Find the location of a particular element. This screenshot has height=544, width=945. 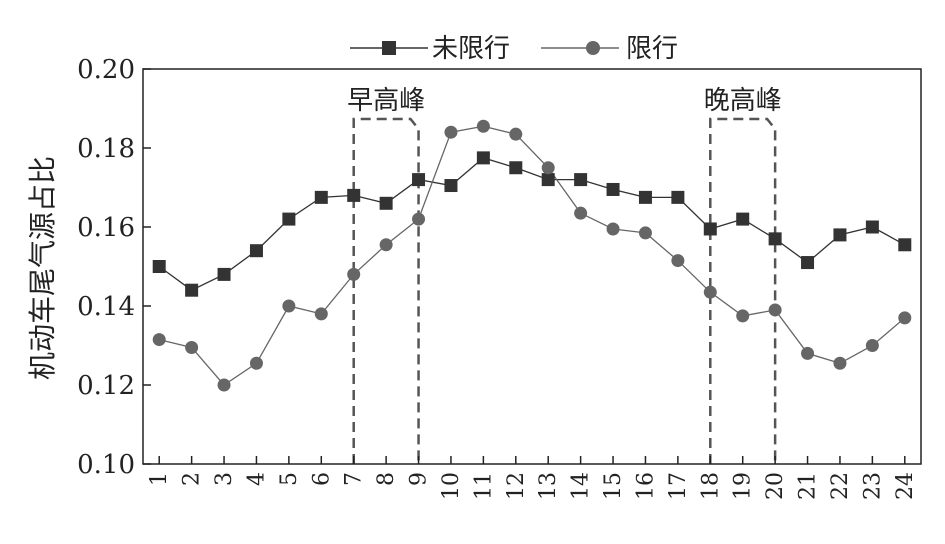

x-tick-label: 10 is located at coordinates (451, 486).